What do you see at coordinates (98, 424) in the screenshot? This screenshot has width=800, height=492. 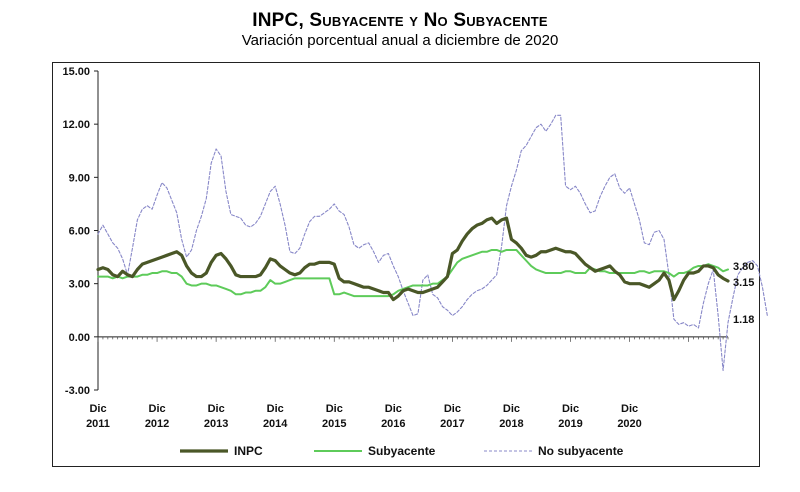 I see `x-tick-label-line2: 2011` at bounding box center [98, 424].